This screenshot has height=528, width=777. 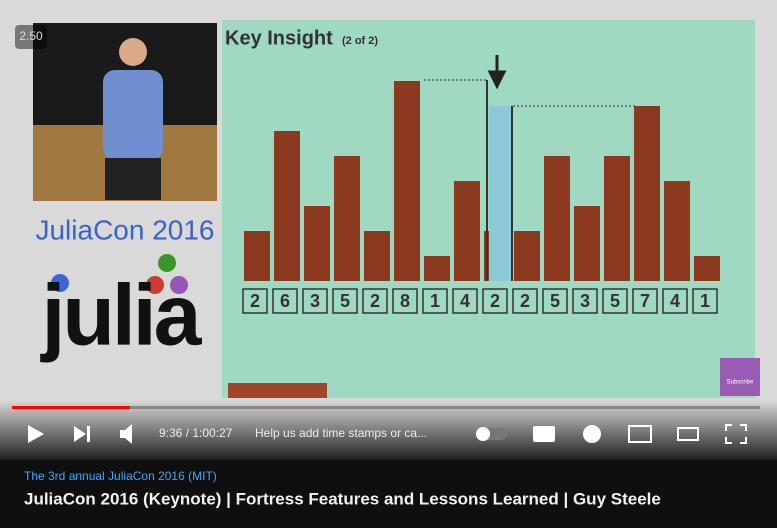 I want to click on value-label: 7, so click(x=645, y=301).